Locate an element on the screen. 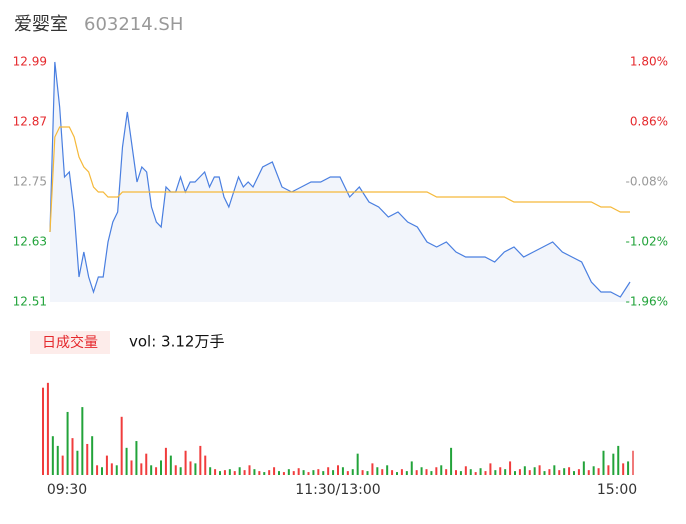 This screenshot has width=686, height=524. x-tick-label: 15:00 is located at coordinates (617, 490).